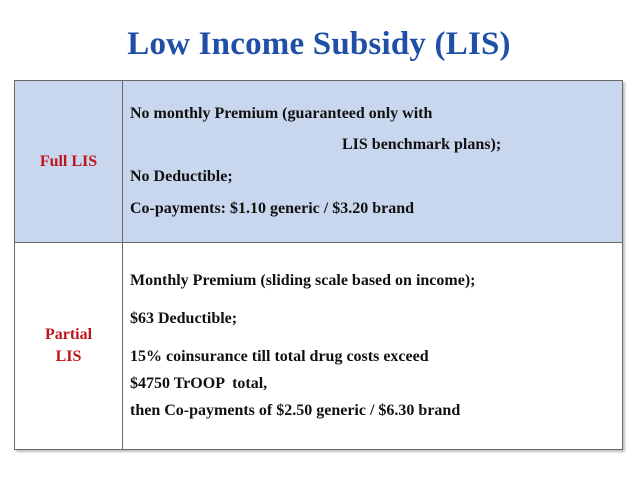  I want to click on full-lis-line-1: No monthly Premium (guaranteed only with, so click(281, 113).